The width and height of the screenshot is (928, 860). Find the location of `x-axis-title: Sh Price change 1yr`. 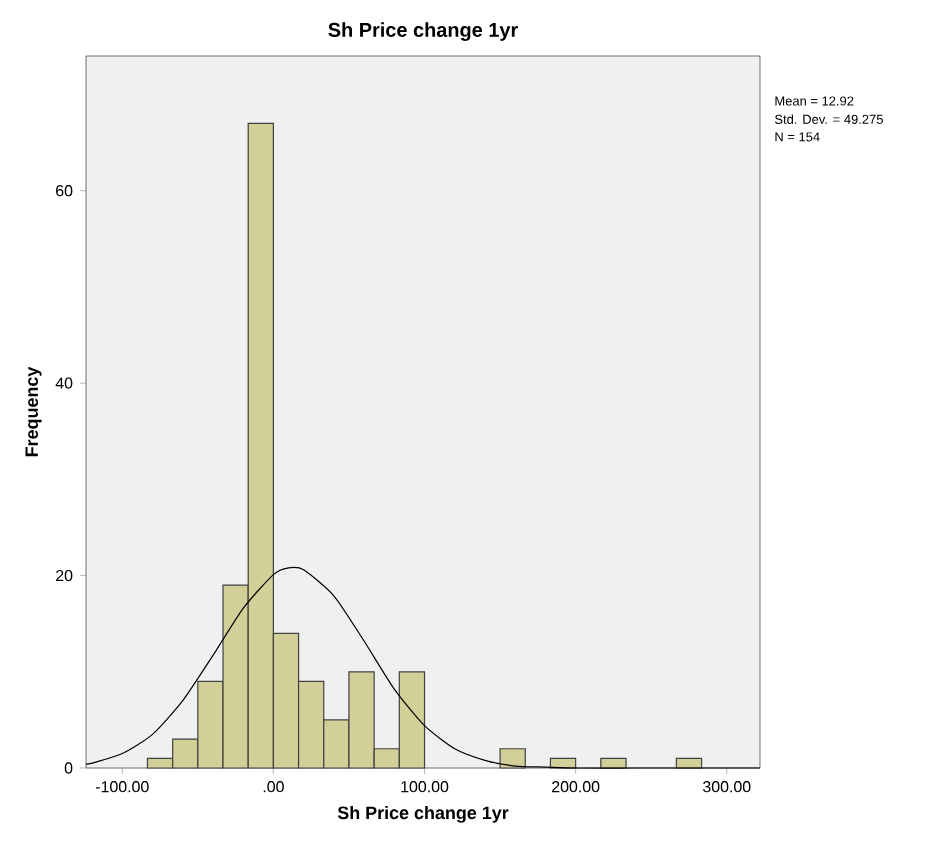

x-axis-title: Sh Price change 1yr is located at coordinates (423, 814).